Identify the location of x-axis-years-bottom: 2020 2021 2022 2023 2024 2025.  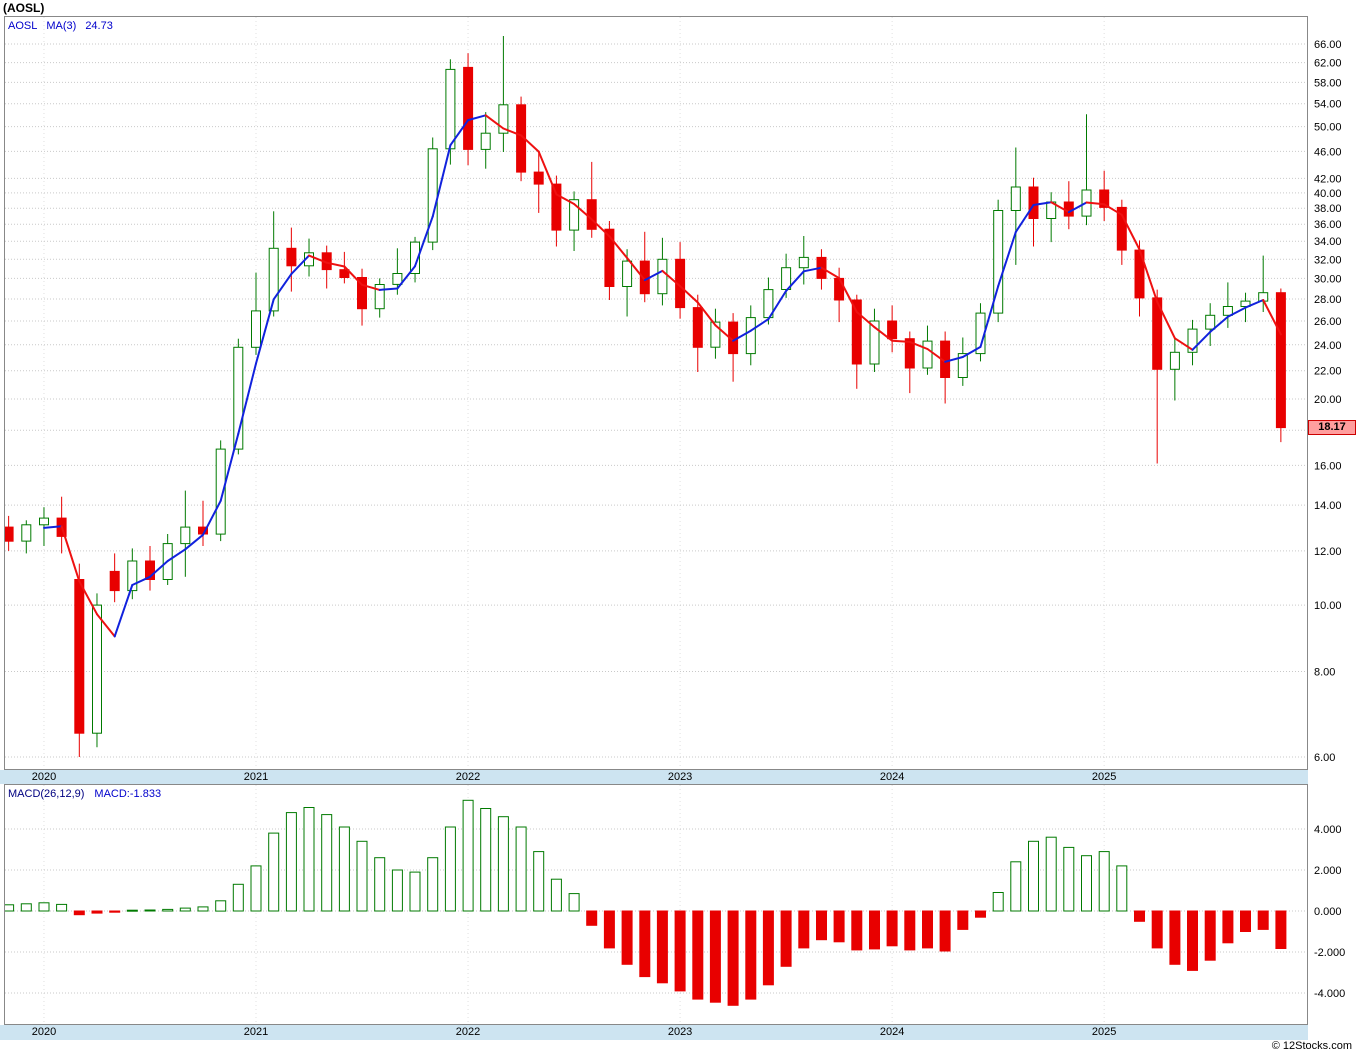
(654, 1032).